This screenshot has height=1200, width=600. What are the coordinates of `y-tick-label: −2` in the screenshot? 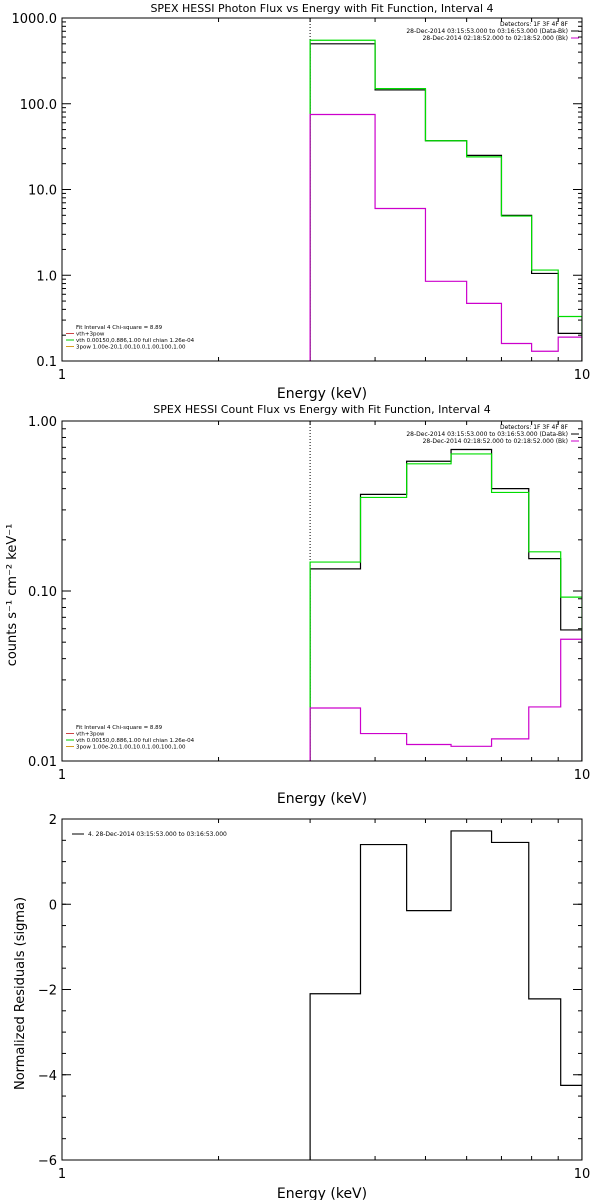 It's located at (47, 991).